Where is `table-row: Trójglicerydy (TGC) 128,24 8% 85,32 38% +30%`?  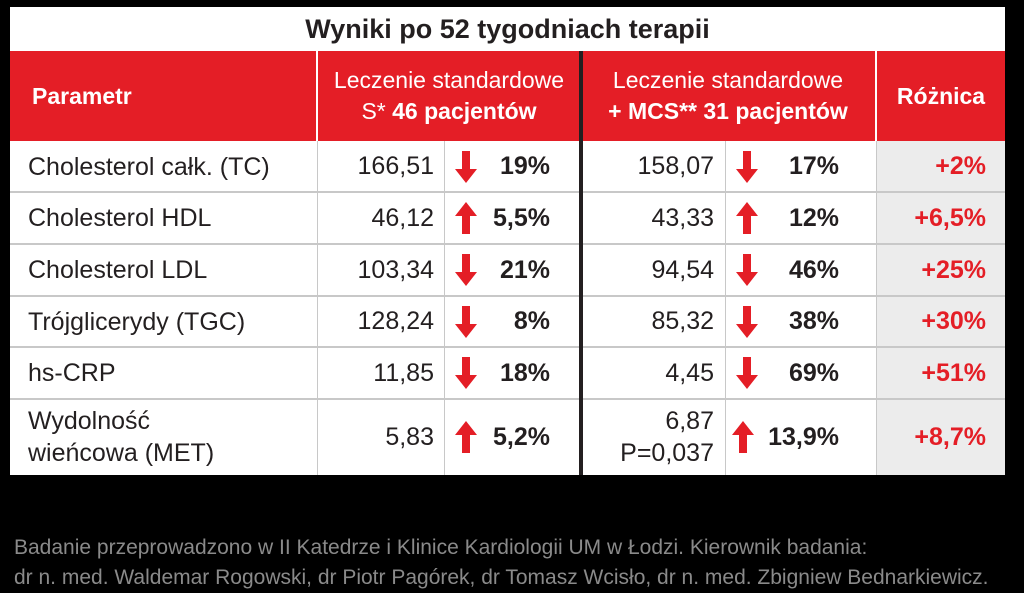 table-row: Trójglicerydy (TGC) 128,24 8% 85,32 38% +30% is located at coordinates (507, 321).